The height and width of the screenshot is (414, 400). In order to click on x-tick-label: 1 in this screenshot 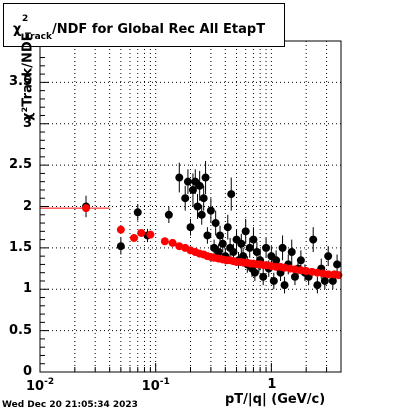, I will do `click(271, 384)`.